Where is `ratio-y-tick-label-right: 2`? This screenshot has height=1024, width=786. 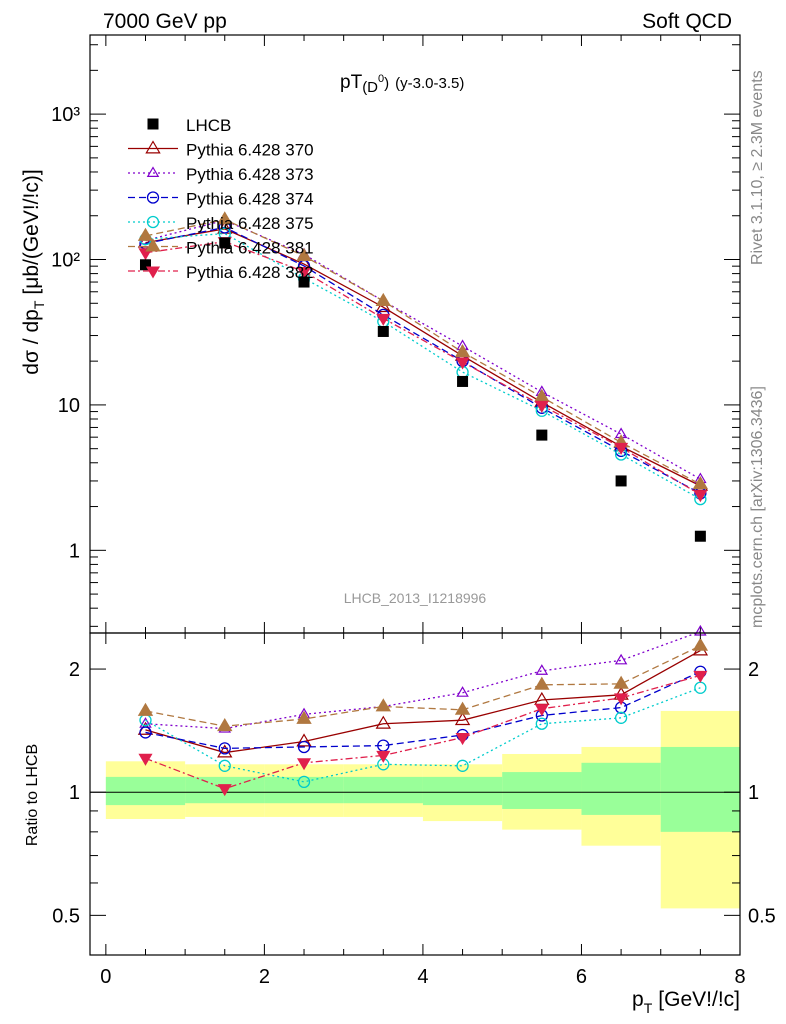 ratio-y-tick-label-right: 2 is located at coordinates (753, 670).